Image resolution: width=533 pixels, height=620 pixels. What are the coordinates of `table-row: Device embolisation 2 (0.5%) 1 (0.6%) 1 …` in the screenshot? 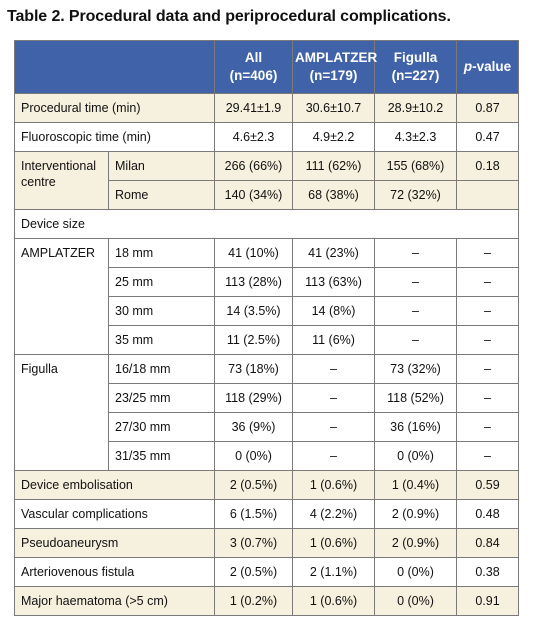 It's located at (266, 485).